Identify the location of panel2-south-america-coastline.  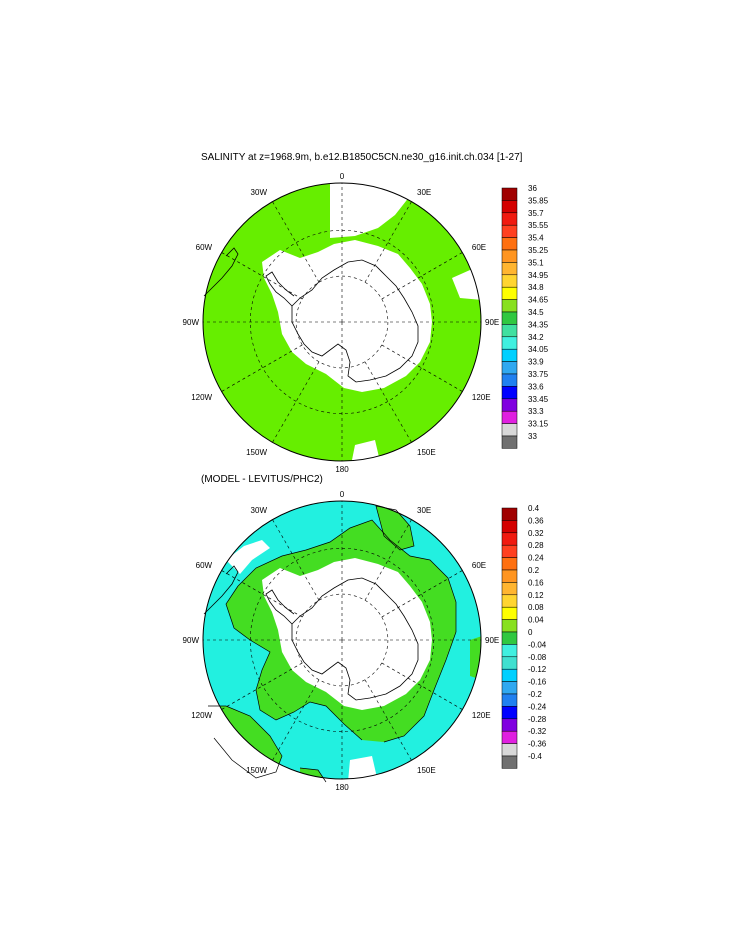
(221, 590).